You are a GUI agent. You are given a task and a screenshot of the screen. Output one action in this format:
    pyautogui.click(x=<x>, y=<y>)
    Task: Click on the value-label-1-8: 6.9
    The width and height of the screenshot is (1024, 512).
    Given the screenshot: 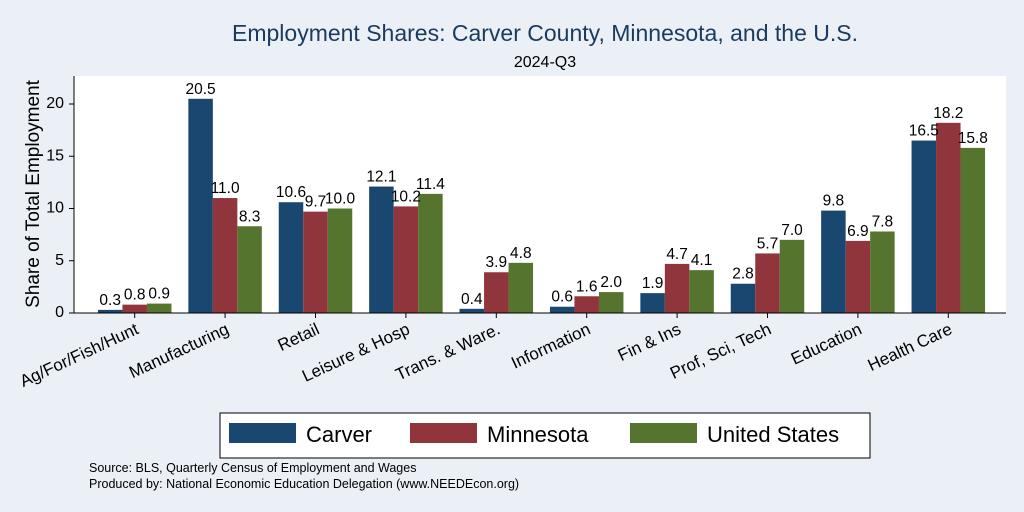 What is the action you would take?
    pyautogui.click(x=858, y=231)
    